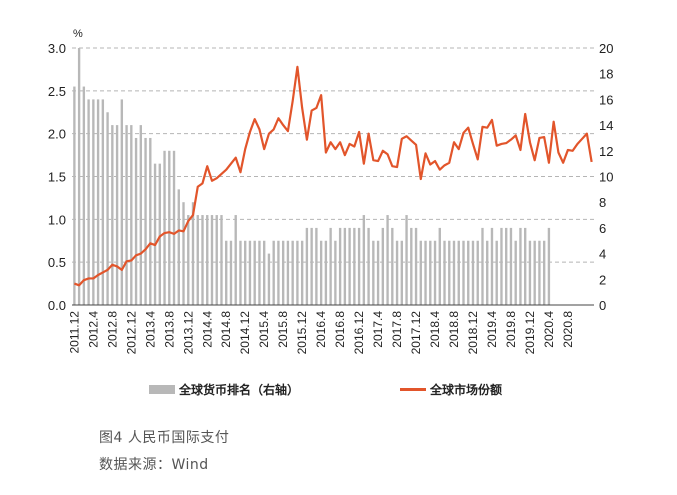 The height and width of the screenshot is (495, 677). Describe the element at coordinates (359, 333) in the screenshot. I see `x-tick-label: 2016.12` at that location.